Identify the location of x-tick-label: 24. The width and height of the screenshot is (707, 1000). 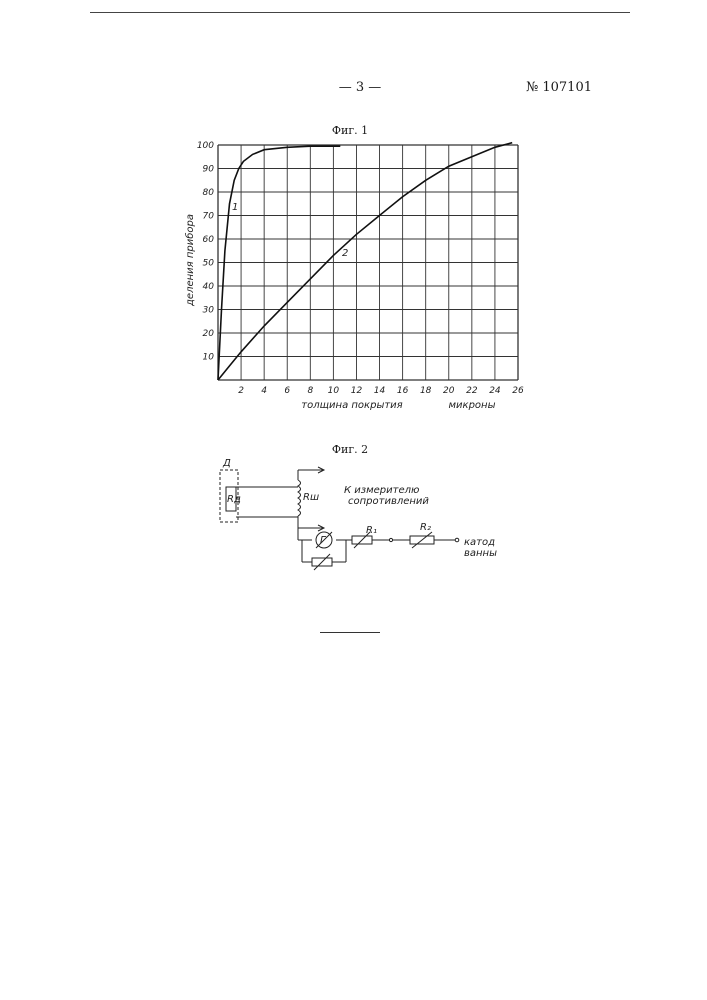
(495, 391).